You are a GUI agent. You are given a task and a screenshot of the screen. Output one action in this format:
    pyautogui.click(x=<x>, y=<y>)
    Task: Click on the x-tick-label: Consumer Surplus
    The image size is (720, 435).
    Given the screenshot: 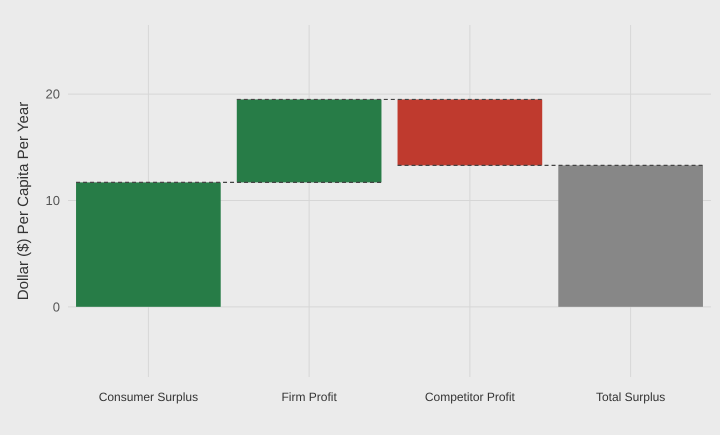 What is the action you would take?
    pyautogui.click(x=148, y=397)
    